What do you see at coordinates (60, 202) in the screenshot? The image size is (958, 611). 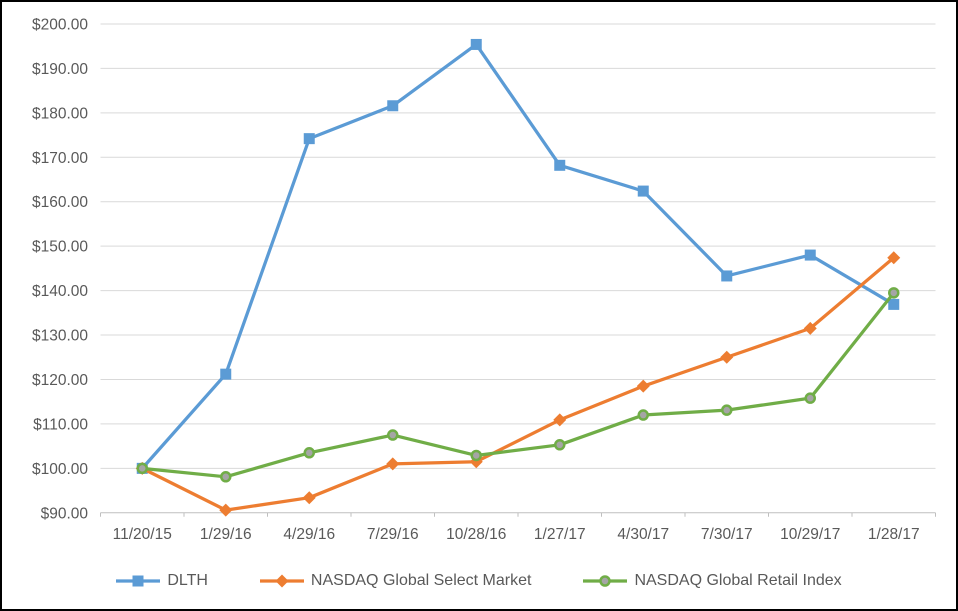 I see `y-axis-label: $160.00` at bounding box center [60, 202].